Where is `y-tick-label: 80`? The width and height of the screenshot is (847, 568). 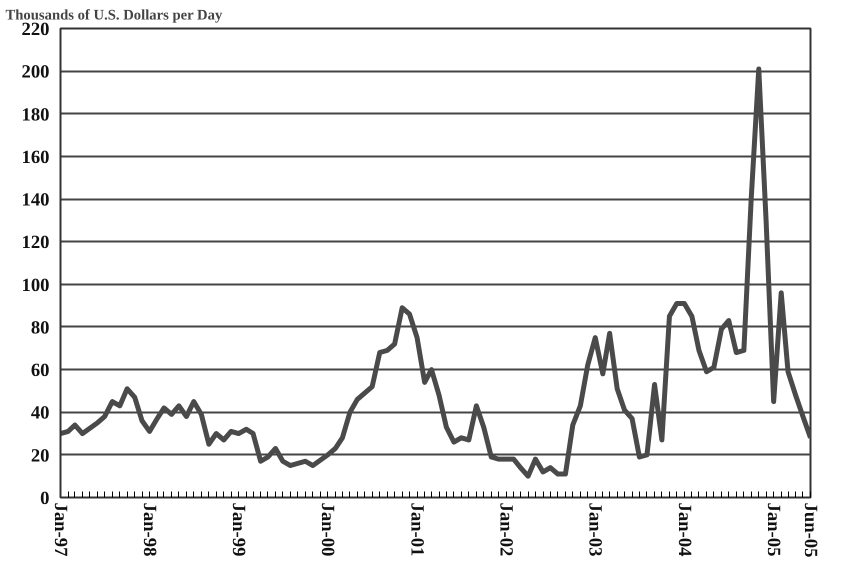
y-tick-label: 80 is located at coordinates (40, 327).